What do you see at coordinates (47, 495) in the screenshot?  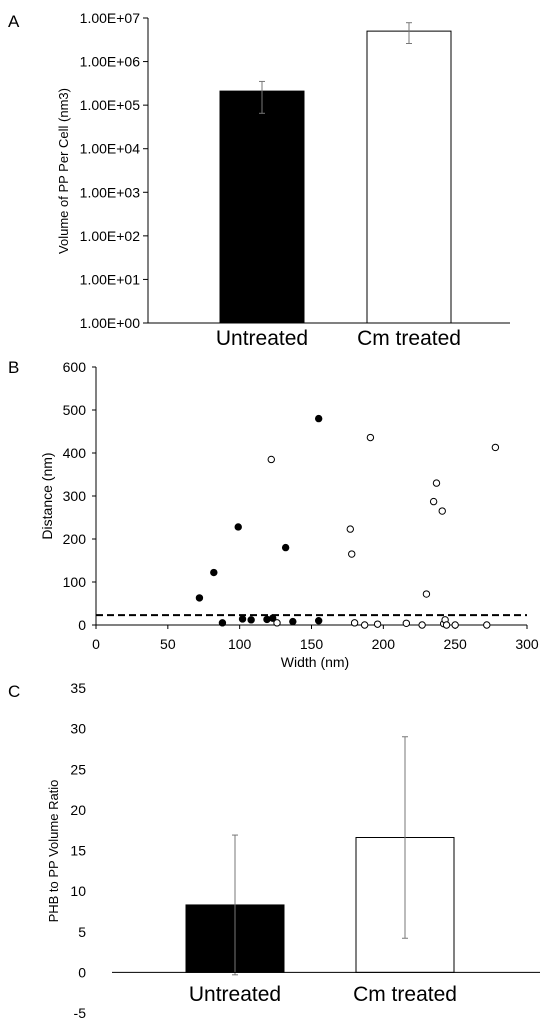 I see `panel-b-y-axis-label: Distance (nm)` at bounding box center [47, 495].